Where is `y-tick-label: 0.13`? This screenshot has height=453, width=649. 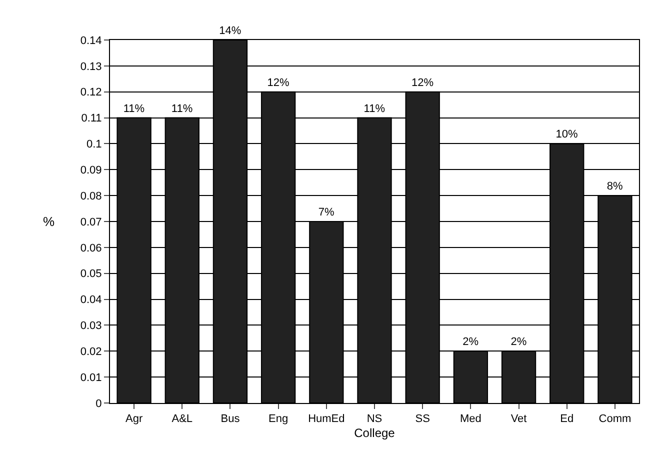
y-tick-label: 0.13 is located at coordinates (91, 66).